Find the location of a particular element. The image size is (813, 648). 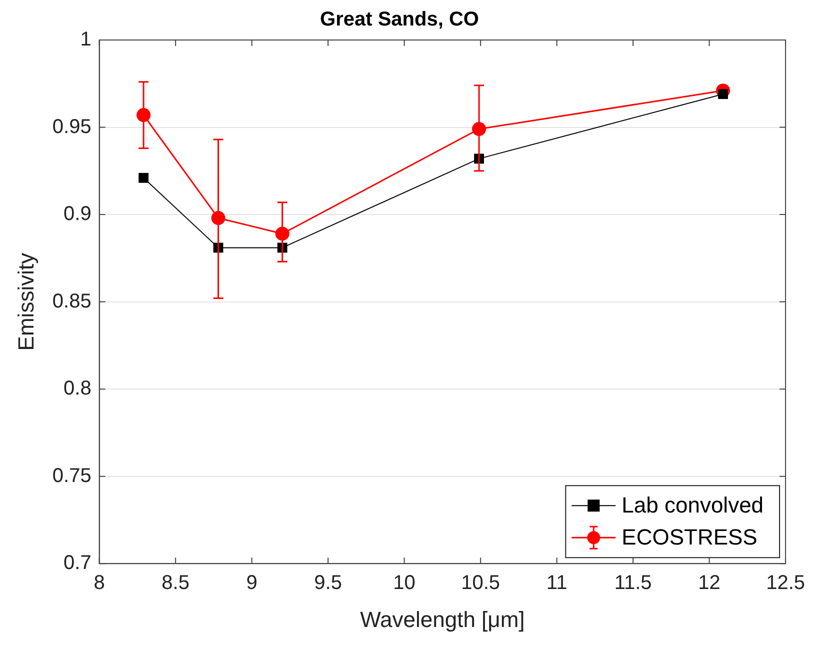

x-tick-label: 11 is located at coordinates (557, 583).